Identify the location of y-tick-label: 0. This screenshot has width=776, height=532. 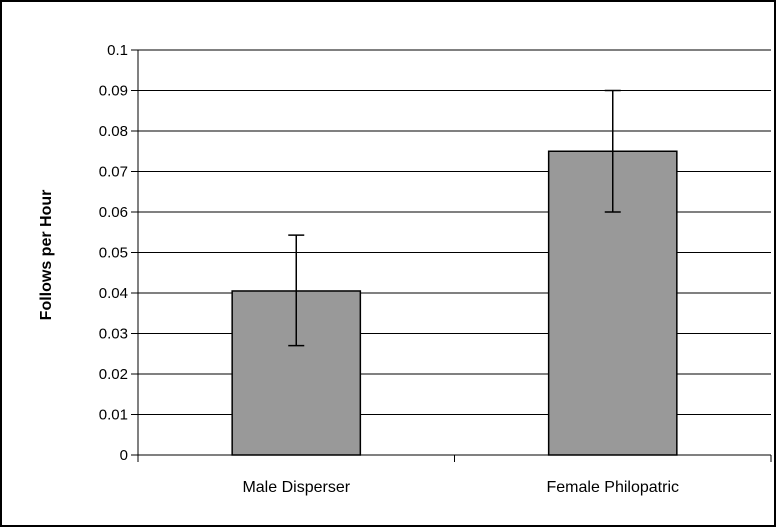
(124, 455).